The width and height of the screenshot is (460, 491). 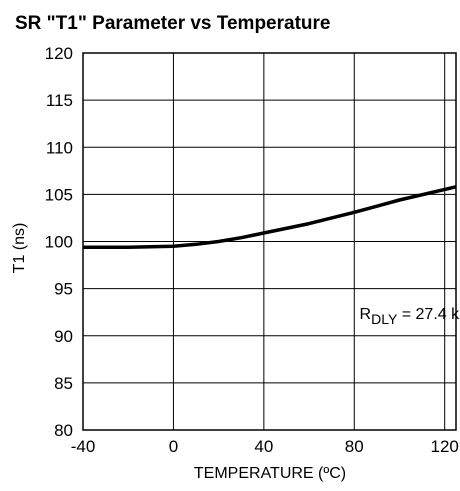 I want to click on y-axis-label: T1 (ns), so click(x=19, y=248).